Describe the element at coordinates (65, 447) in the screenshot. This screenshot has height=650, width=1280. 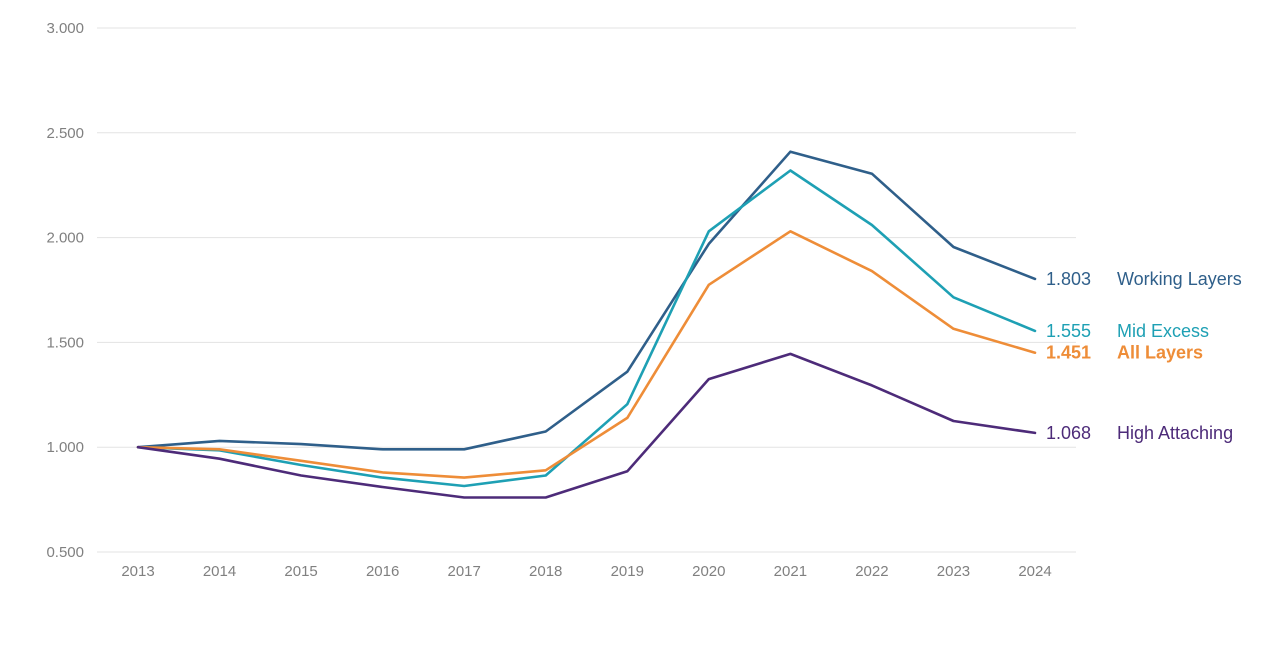
I see `y-tick-label: 1.000` at that location.